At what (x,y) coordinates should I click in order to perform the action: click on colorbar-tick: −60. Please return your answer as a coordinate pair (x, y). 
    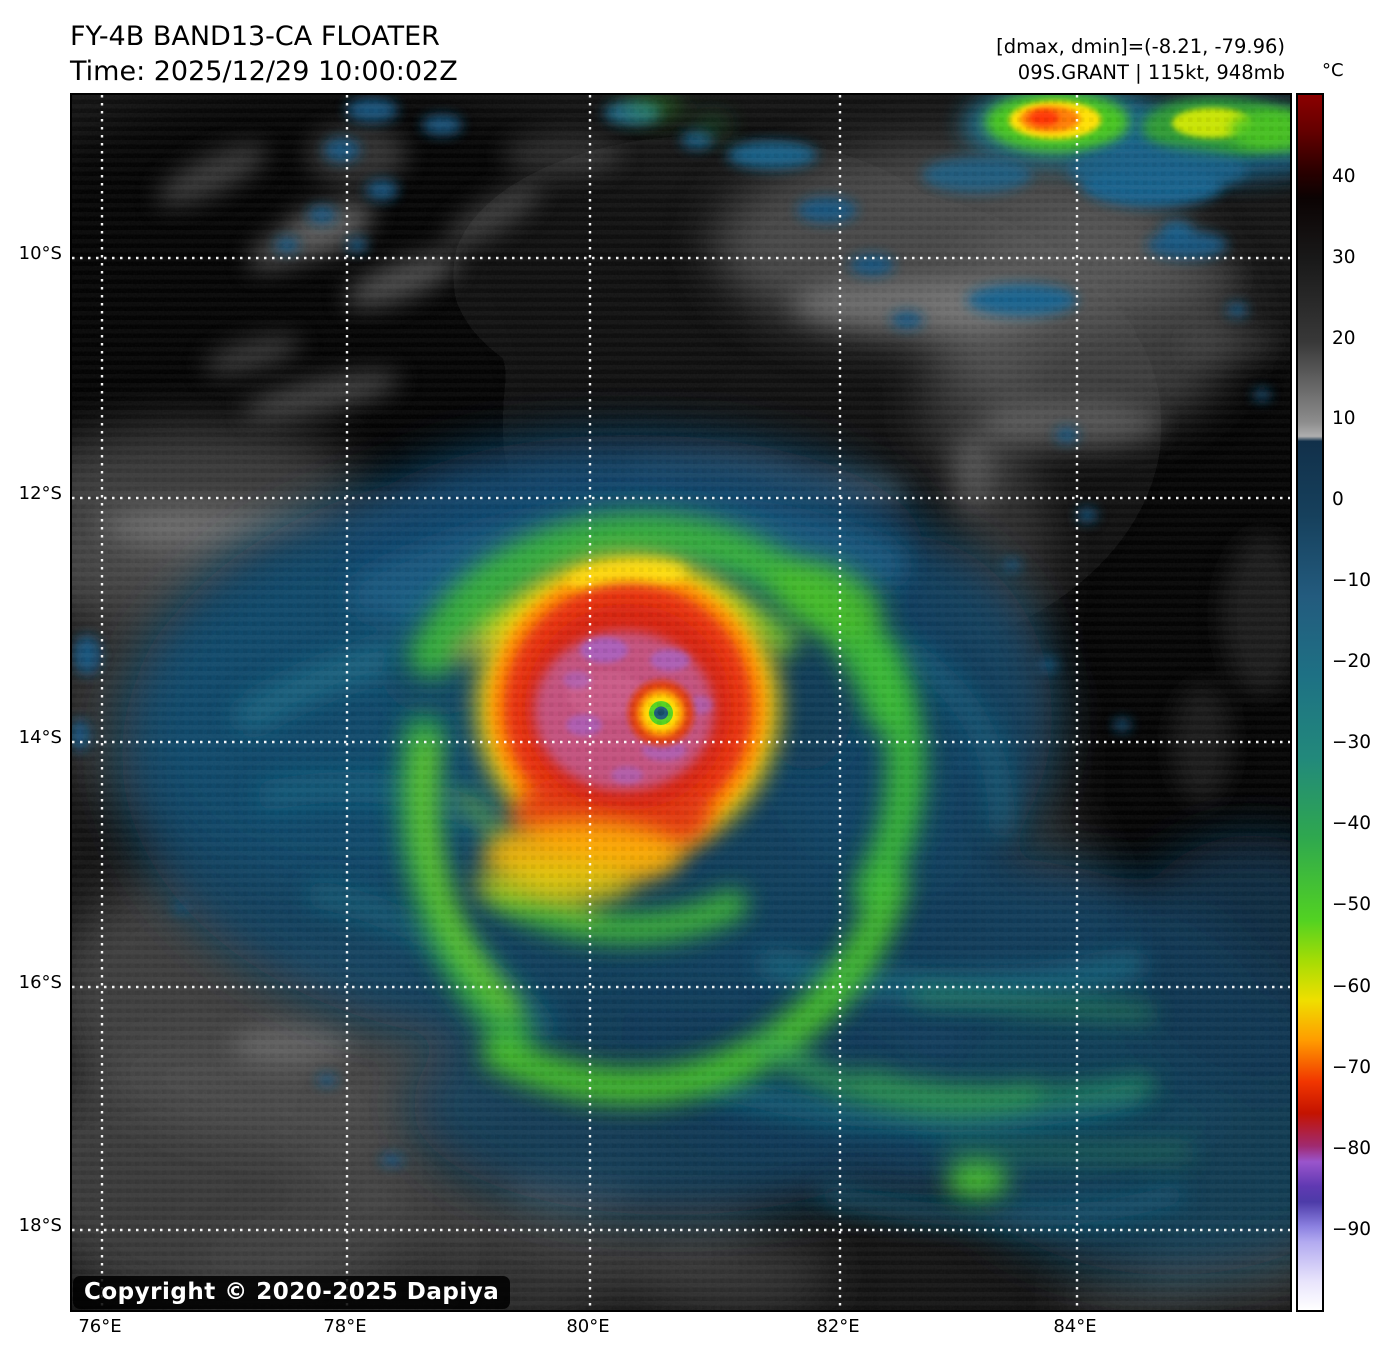
    Looking at the image, I should click on (1352, 986).